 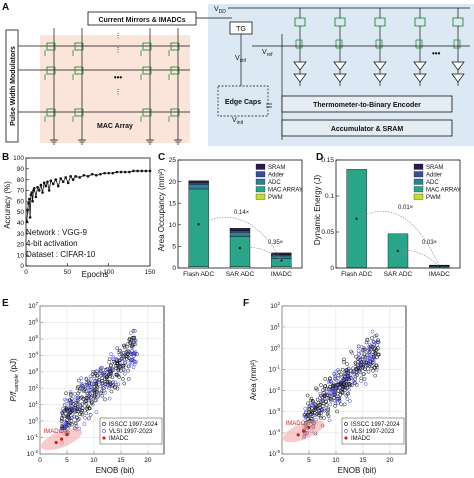 I want to click on e-legend-marker, so click(x=104, y=431).